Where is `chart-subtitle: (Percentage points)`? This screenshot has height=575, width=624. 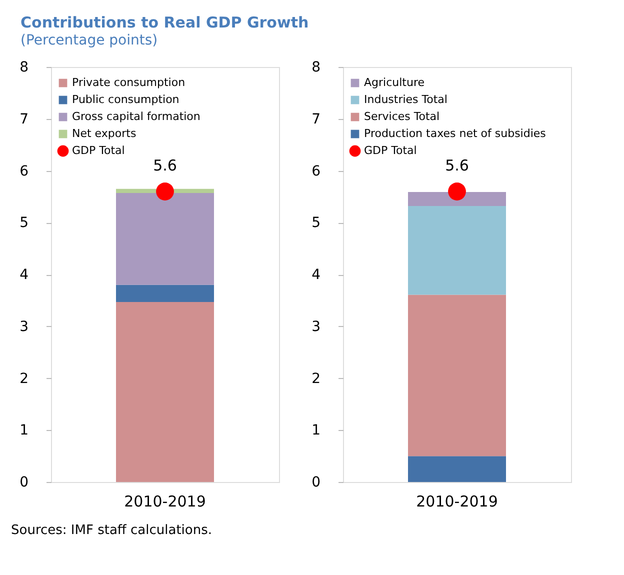 chart-subtitle: (Percentage points) is located at coordinates (89, 40).